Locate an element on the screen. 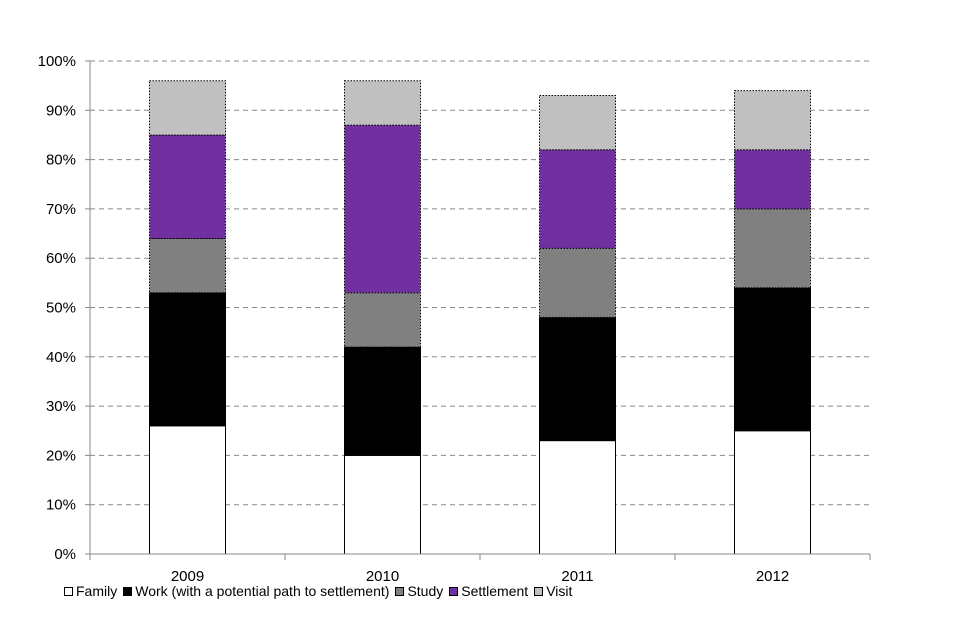  x-tick-label: 2010 is located at coordinates (382, 576).